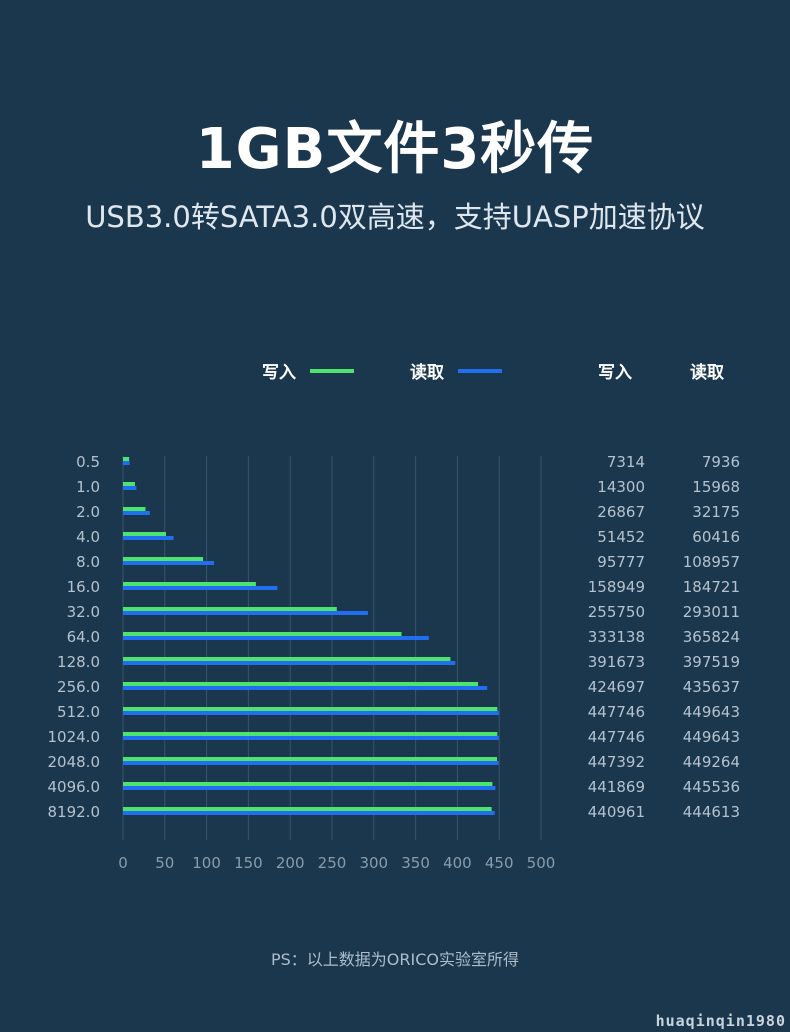 This screenshot has width=790, height=1032. Describe the element at coordinates (457, 863) in the screenshot. I see `x-tick-label: 400` at that location.